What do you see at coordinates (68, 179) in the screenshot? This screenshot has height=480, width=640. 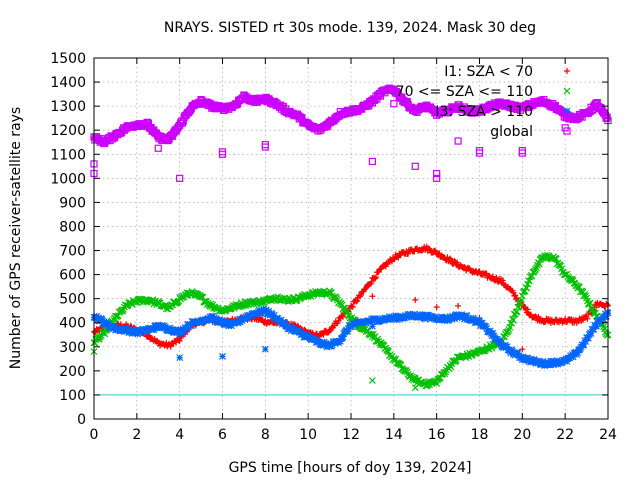 I see `y-tick-label: 1000` at bounding box center [68, 179].